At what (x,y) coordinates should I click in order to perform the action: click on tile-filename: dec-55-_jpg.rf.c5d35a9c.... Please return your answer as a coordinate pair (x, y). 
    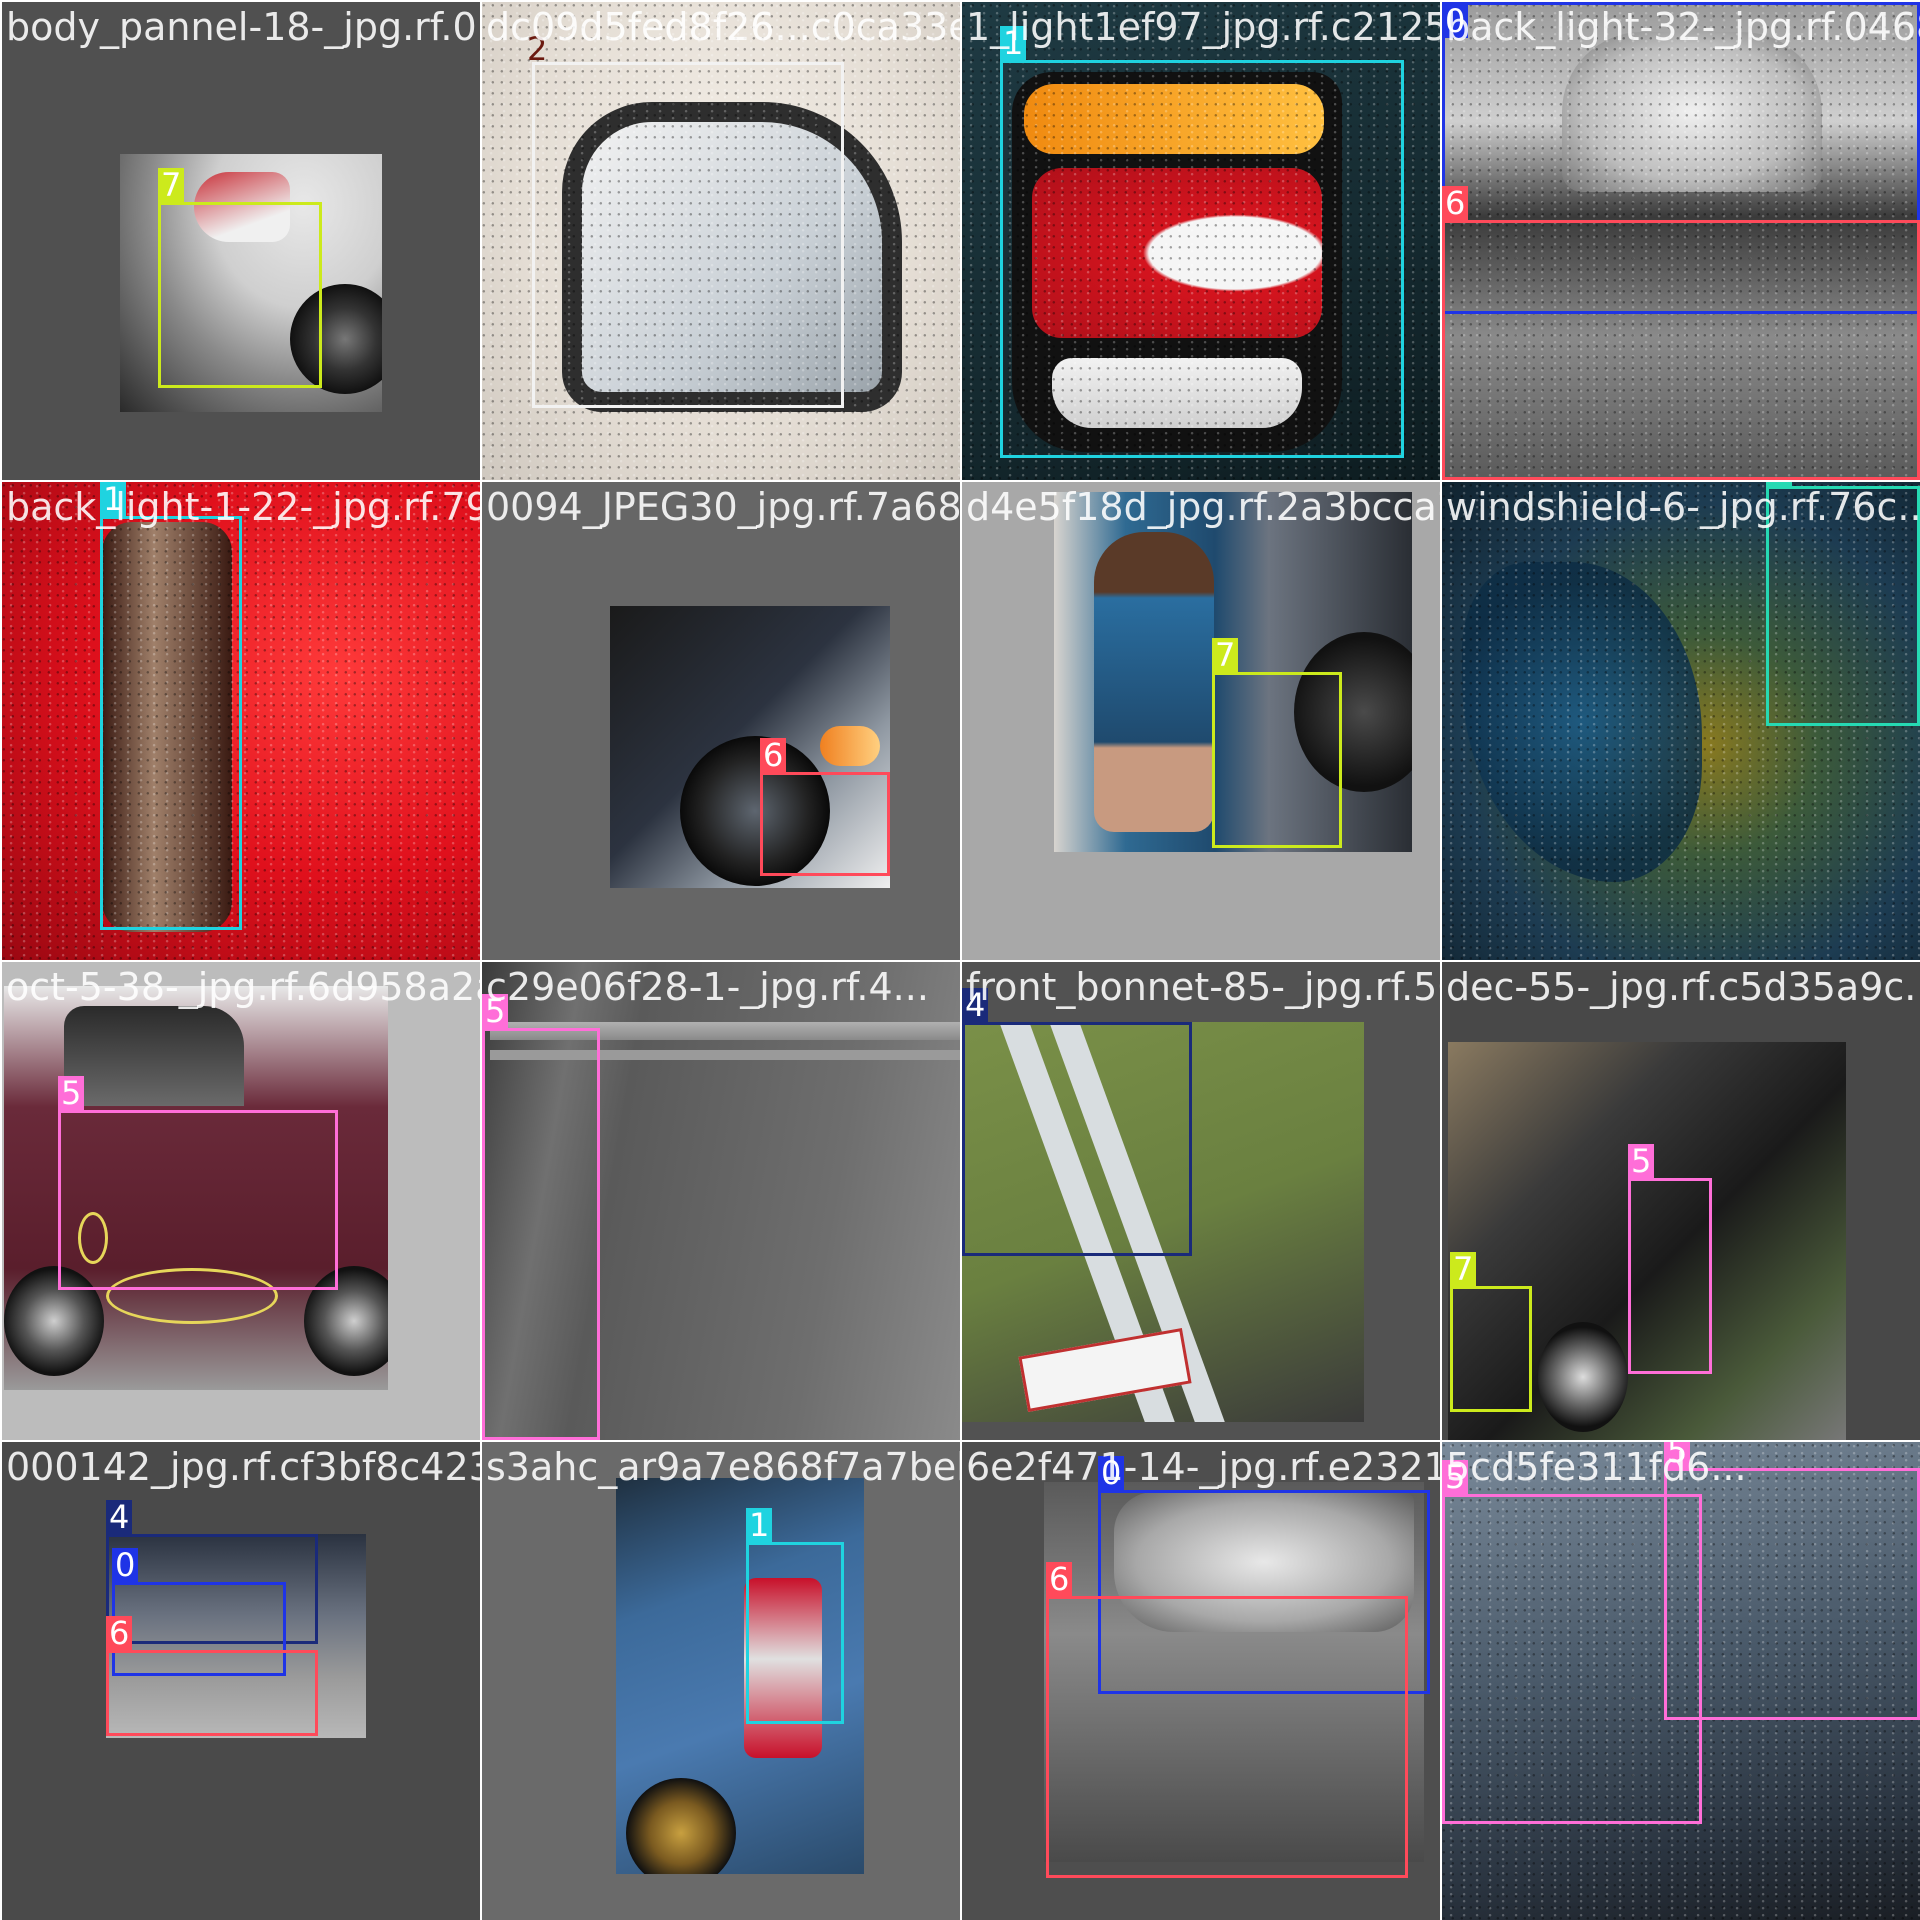
    Looking at the image, I should click on (1683, 987).